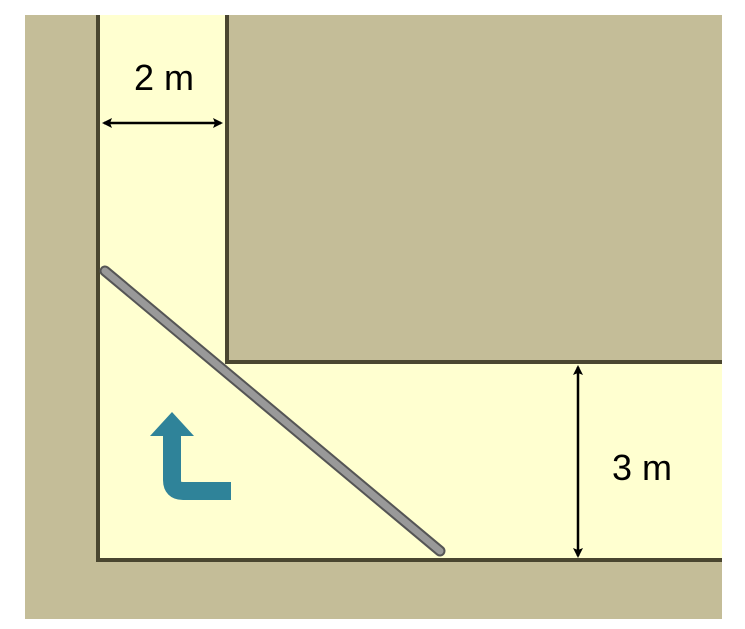 This screenshot has height=629, width=745. Describe the element at coordinates (190, 456) in the screenshot. I see `turn-arrow-icon` at that location.